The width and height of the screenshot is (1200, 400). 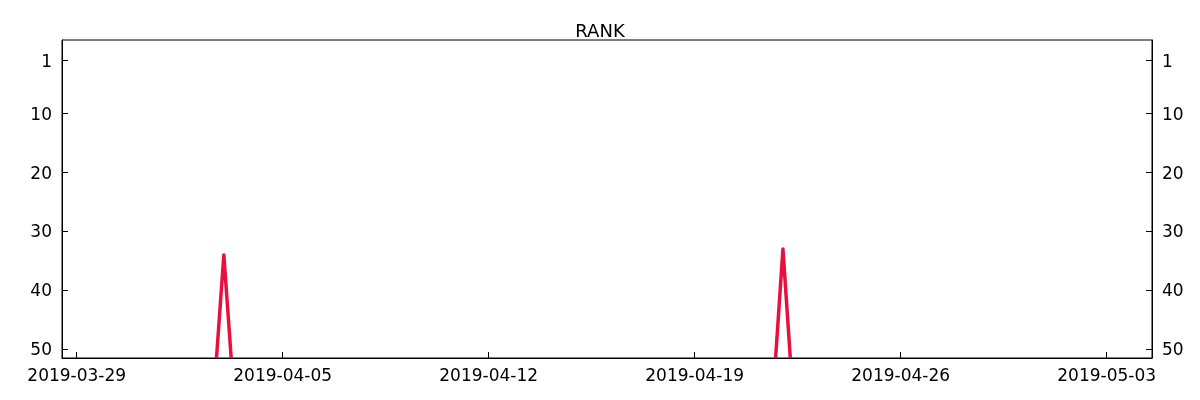 I want to click on x-tick-label: 2019-03-29, so click(x=77, y=374).